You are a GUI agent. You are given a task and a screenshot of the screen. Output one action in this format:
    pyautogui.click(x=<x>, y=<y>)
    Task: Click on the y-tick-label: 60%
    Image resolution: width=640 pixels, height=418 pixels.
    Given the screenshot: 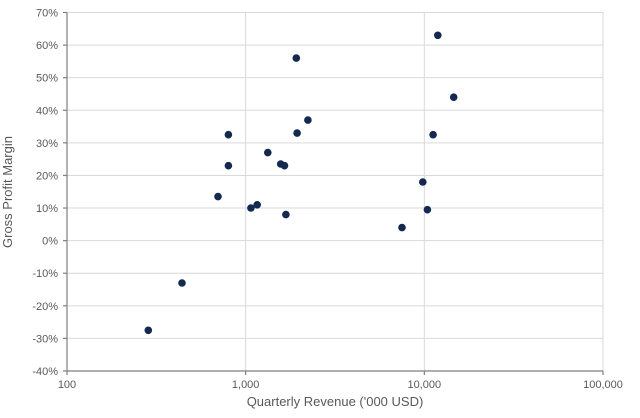 What is the action you would take?
    pyautogui.click(x=47, y=46)
    